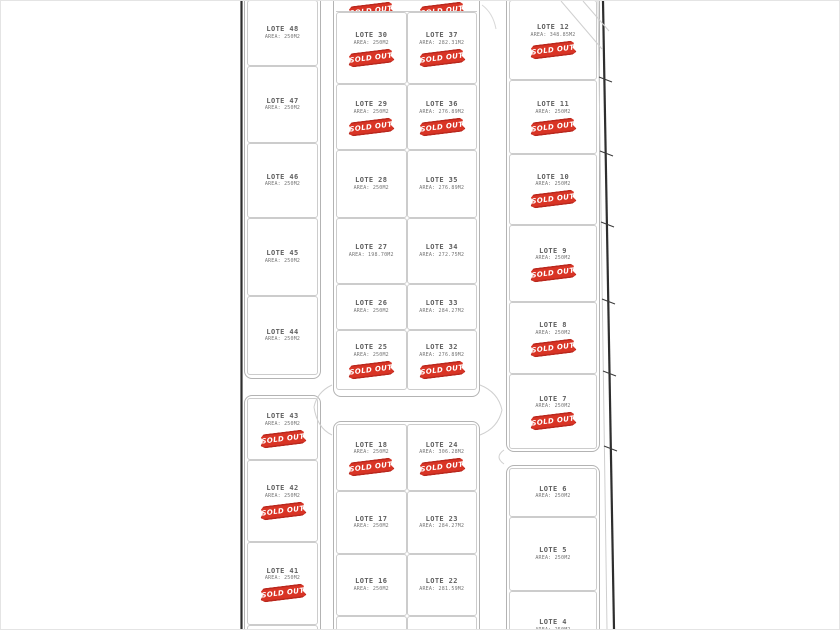  Describe the element at coordinates (441, 104) in the screenshot. I see `lot-name: LOTE 36` at that location.